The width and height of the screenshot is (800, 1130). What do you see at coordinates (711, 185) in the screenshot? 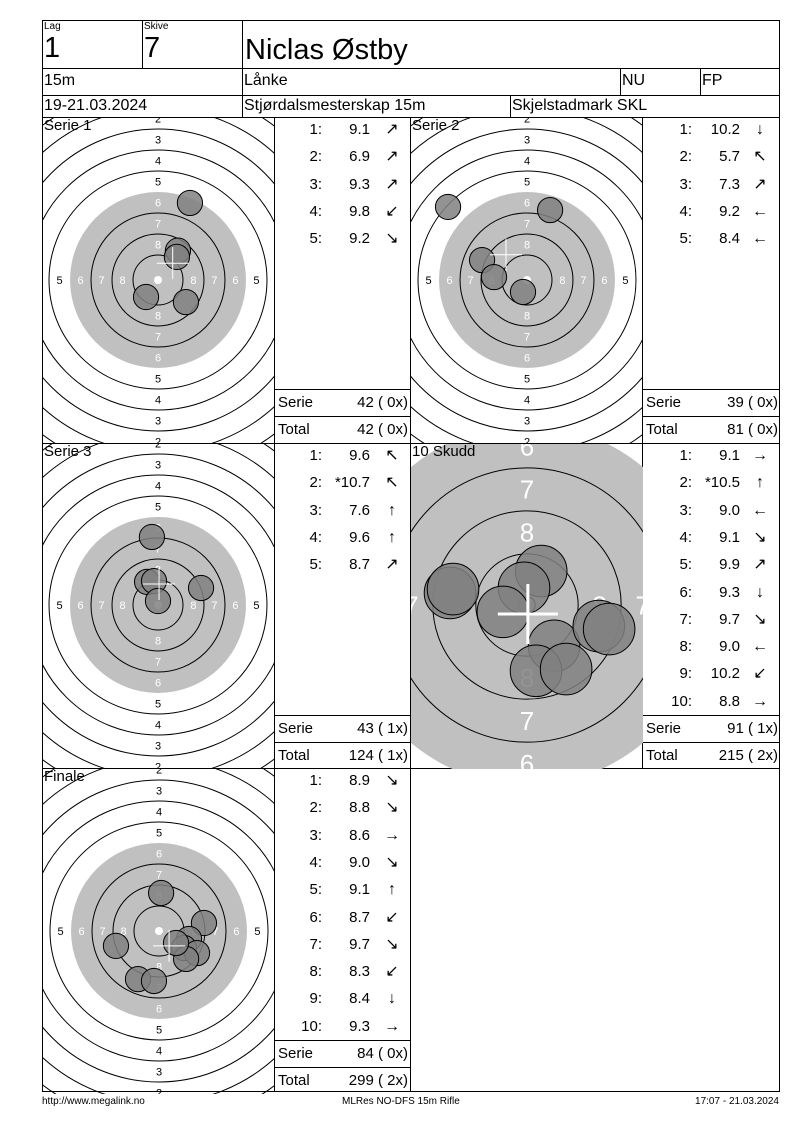
I see `shot-row: 3: 7.3 ↗` at bounding box center [711, 185].